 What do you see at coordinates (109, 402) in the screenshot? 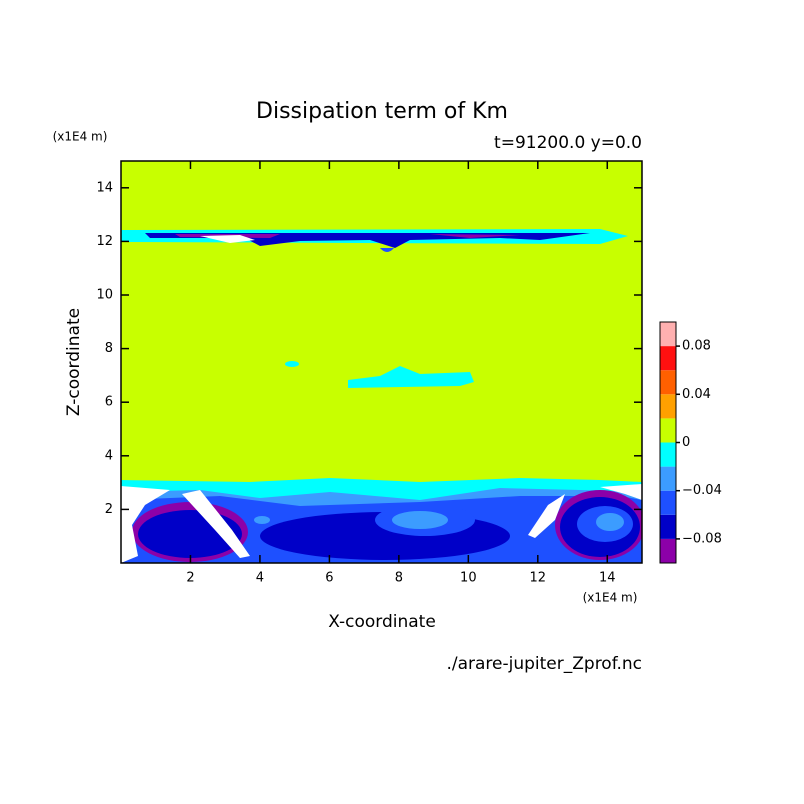
I see `y-tick-label: 6` at bounding box center [109, 402].